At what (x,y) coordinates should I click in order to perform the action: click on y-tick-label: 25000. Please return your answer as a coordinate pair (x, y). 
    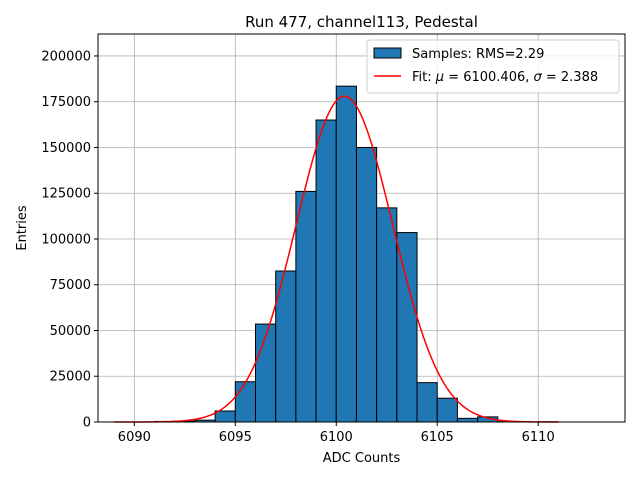
    Looking at the image, I should click on (70, 377).